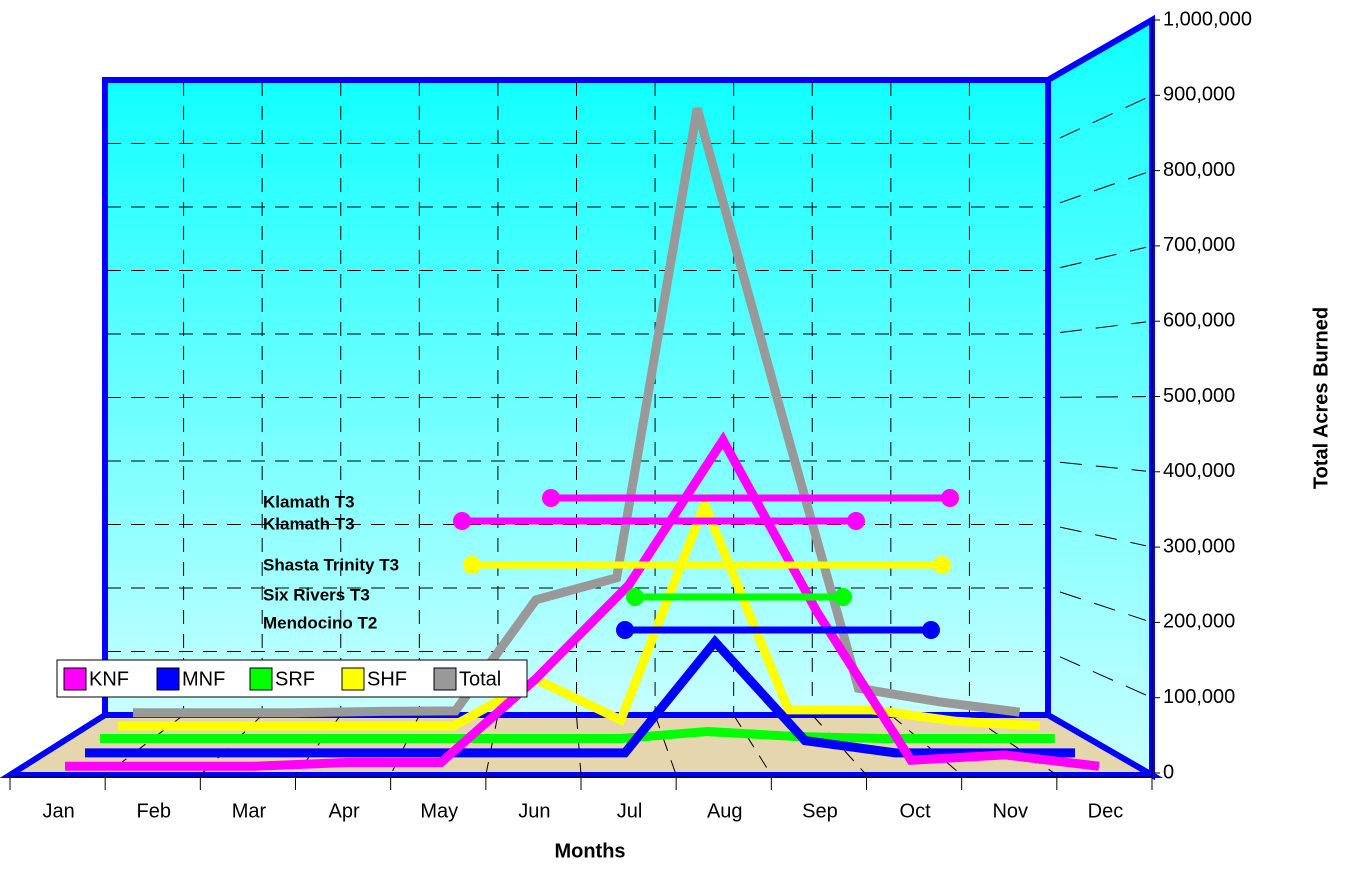 Image resolution: width=1350 pixels, height=869 pixels. I want to click on x-tick-label: Jun, so click(534, 811).